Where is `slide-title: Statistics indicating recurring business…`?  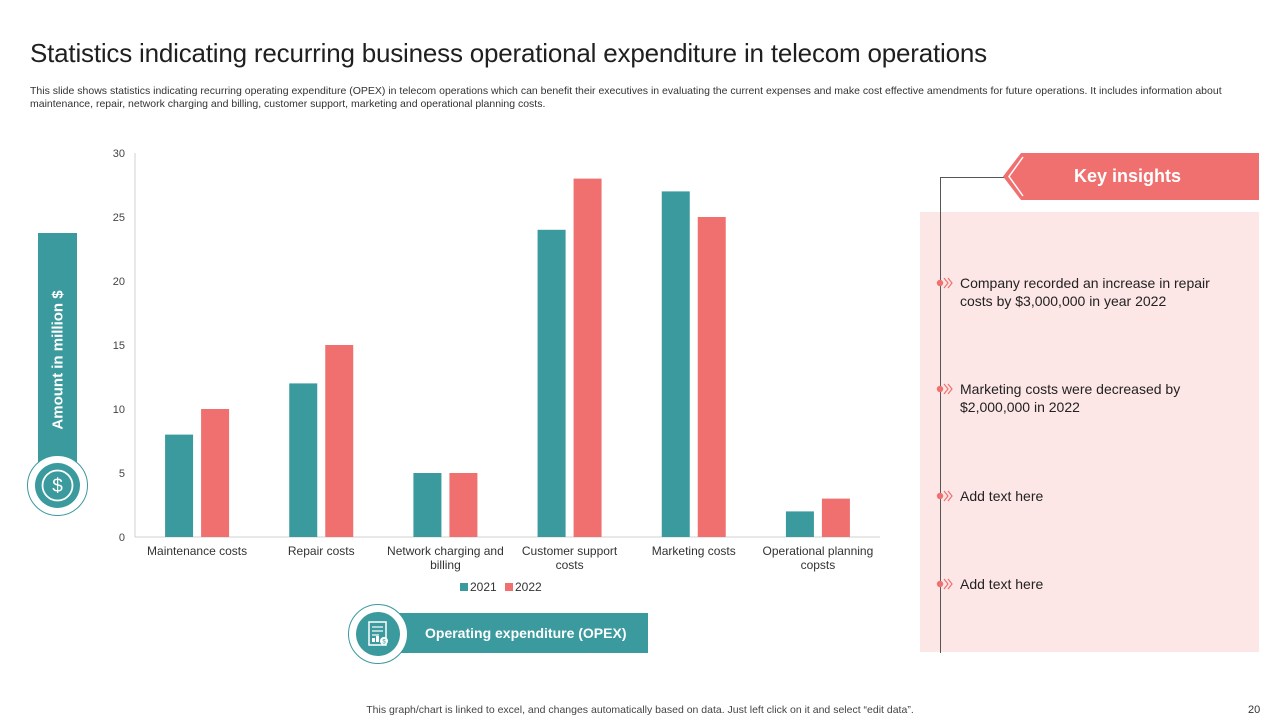 slide-title: Statistics indicating recurring business… is located at coordinates (508, 53).